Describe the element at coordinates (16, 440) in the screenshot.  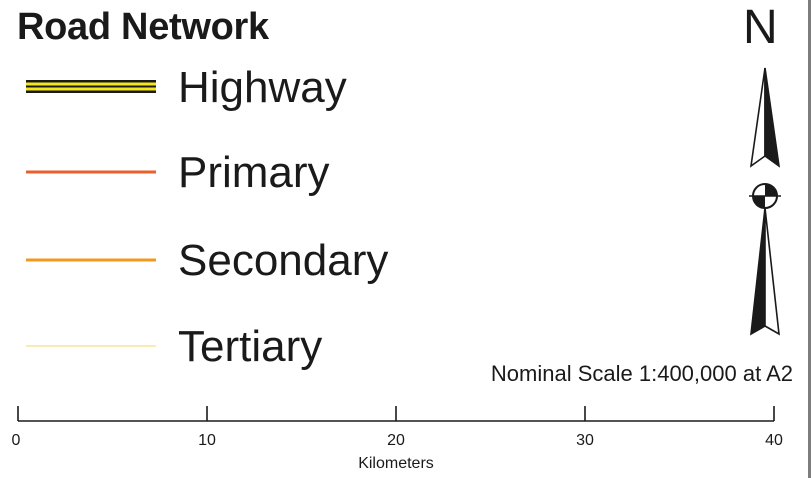
I see `scale-tick-label: 0` at that location.